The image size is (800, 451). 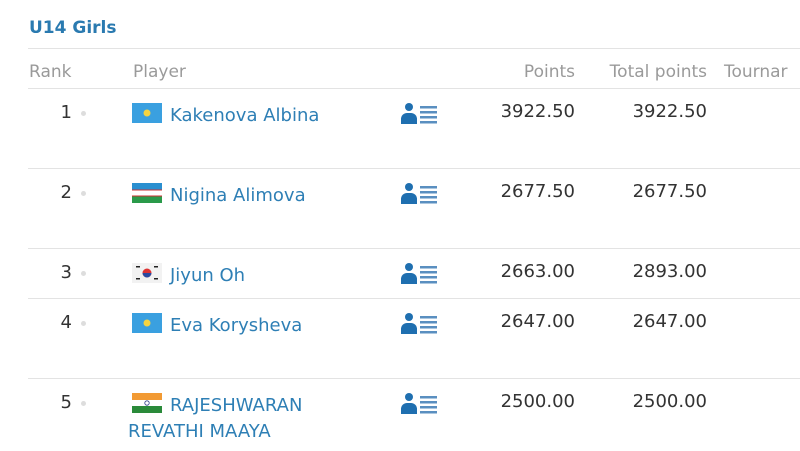 What do you see at coordinates (147, 273) in the screenshot?
I see `flag-south-korea-icon` at bounding box center [147, 273].